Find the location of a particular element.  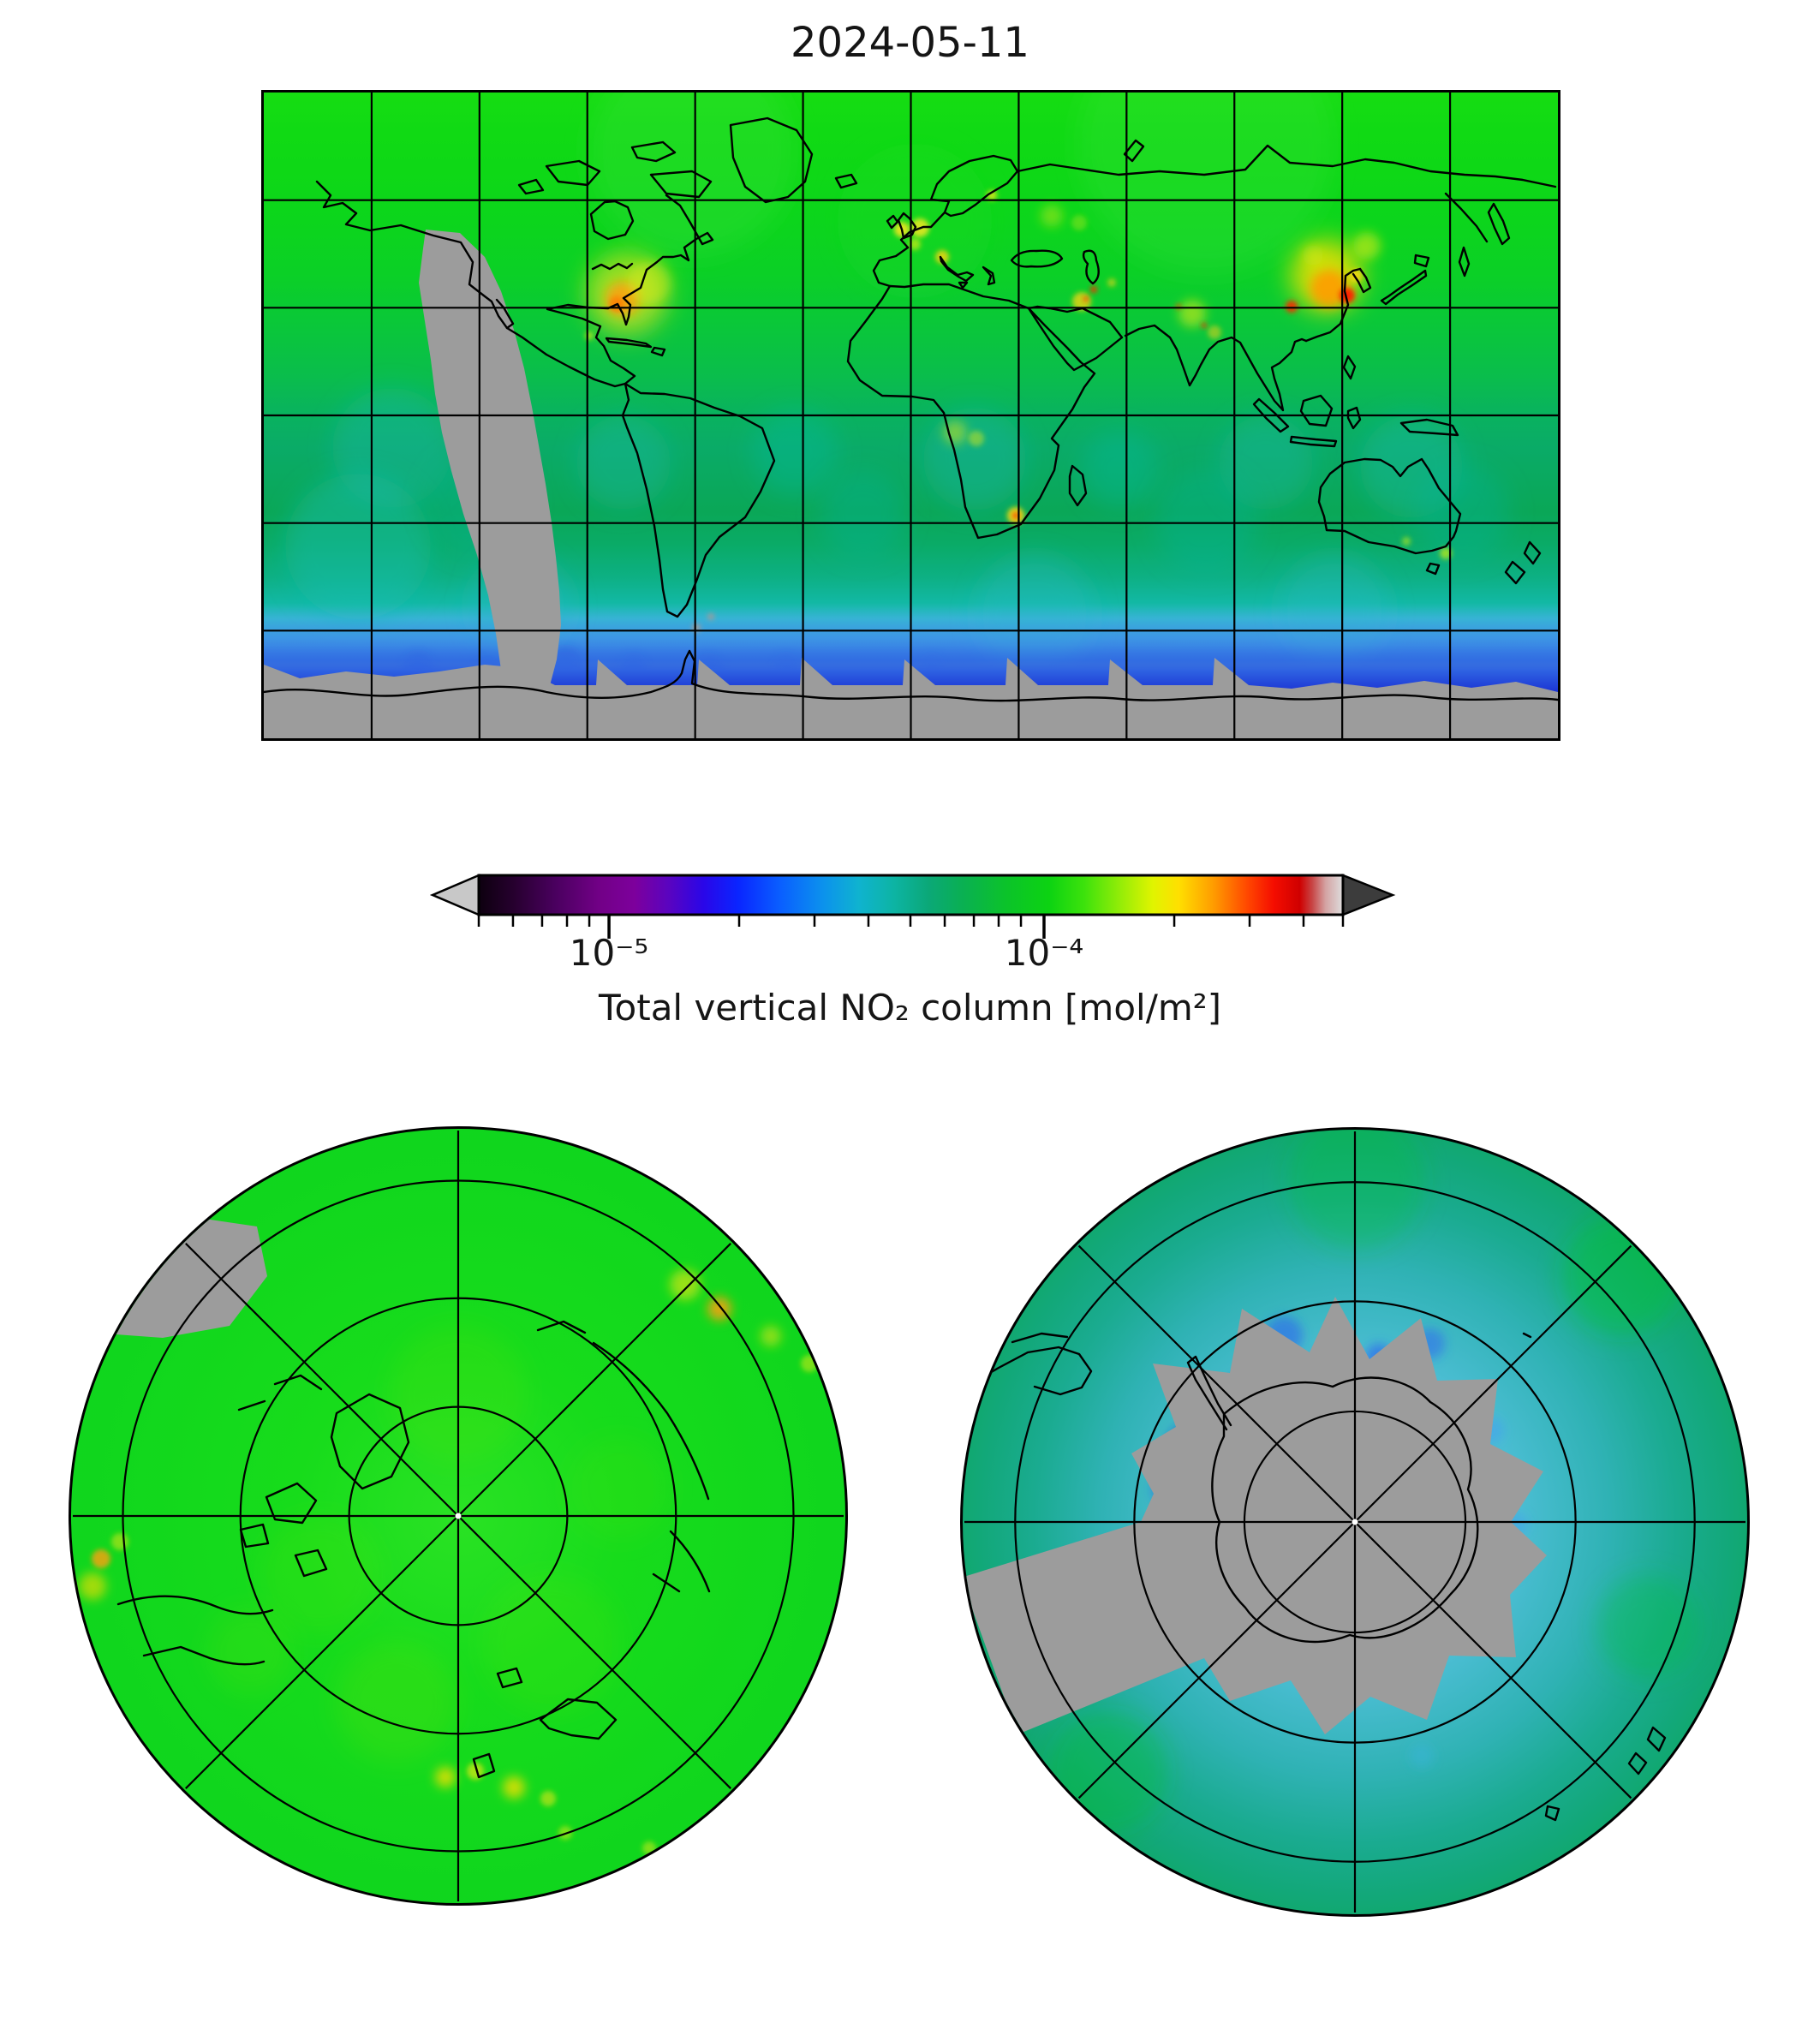

south-polar-missing-data is located at coordinates (1255, 1515).